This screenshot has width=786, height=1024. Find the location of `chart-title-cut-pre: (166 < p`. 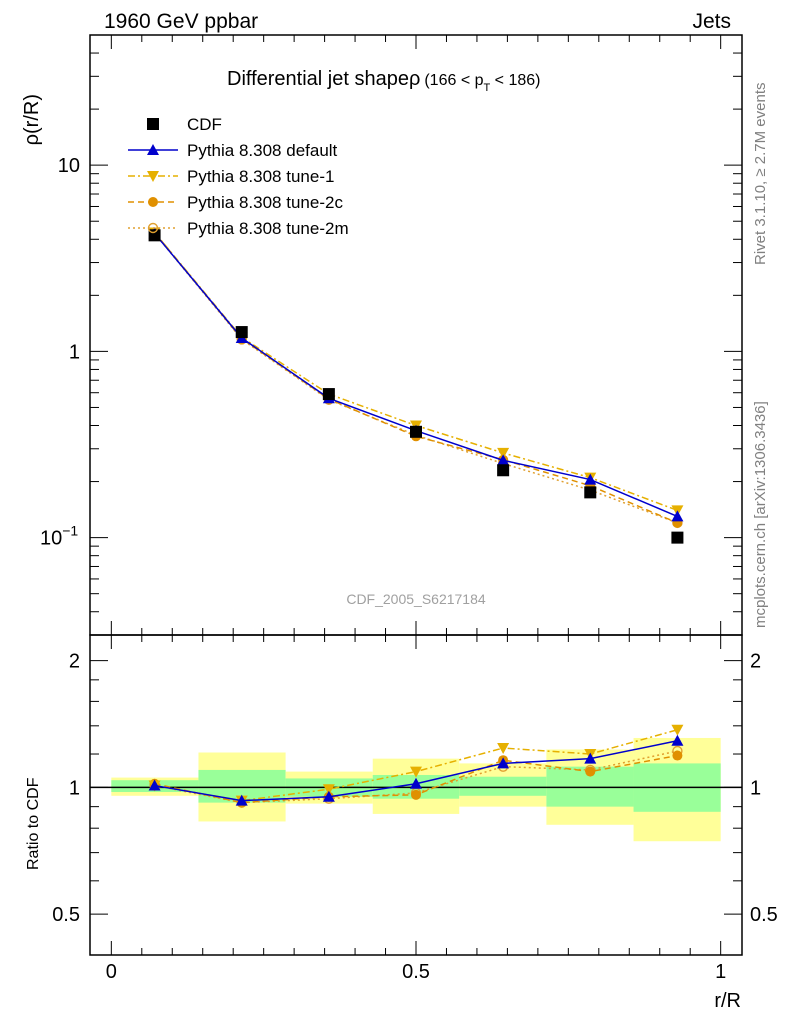

chart-title-cut-pre: (166 < p is located at coordinates (453, 80).